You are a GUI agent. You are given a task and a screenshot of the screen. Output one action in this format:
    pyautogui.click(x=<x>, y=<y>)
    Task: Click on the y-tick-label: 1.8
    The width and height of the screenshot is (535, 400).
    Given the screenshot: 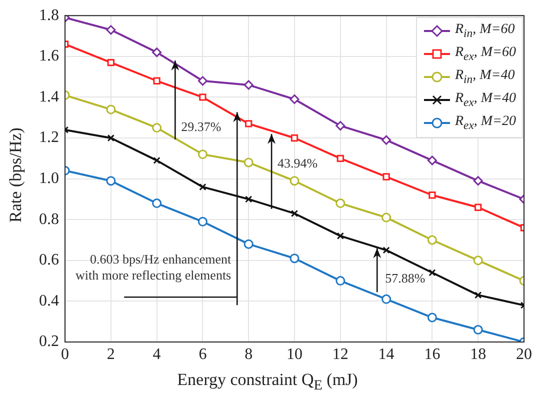 What is the action you would take?
    pyautogui.click(x=49, y=15)
    